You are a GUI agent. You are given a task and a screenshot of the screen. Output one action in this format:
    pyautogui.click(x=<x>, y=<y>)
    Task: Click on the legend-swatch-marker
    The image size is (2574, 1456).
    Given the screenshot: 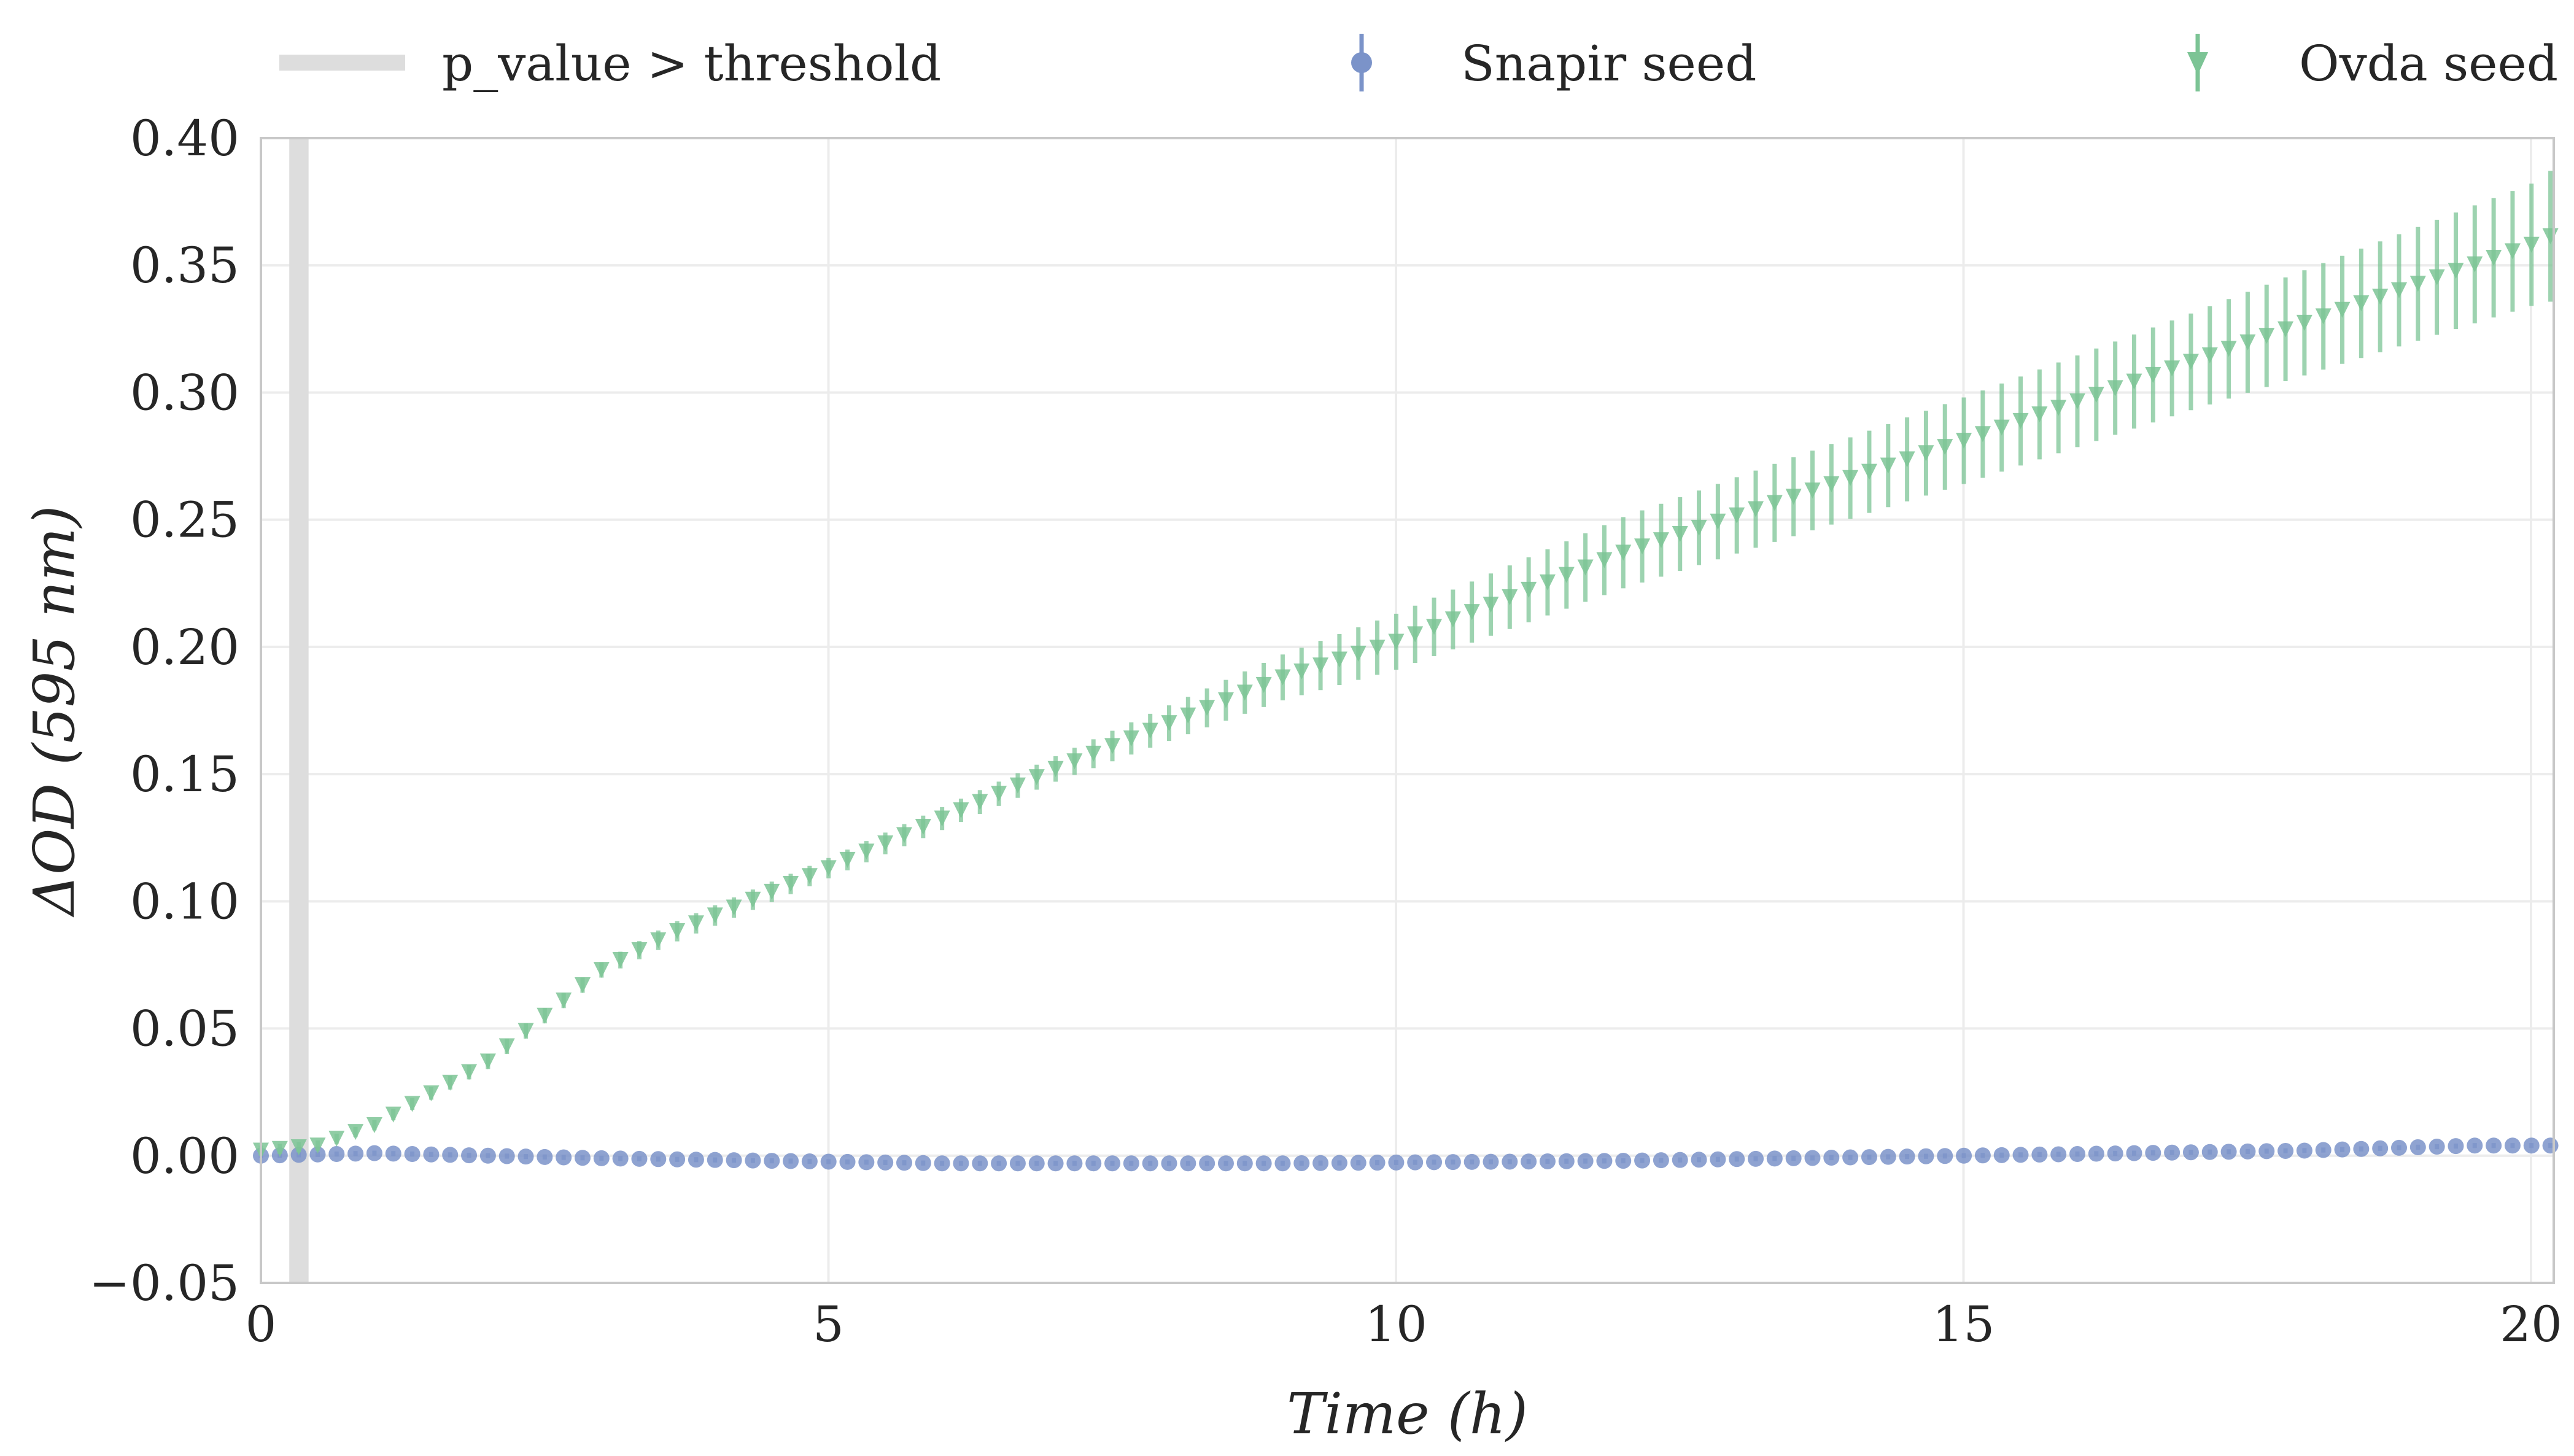 What is the action you would take?
    pyautogui.click(x=2197, y=63)
    